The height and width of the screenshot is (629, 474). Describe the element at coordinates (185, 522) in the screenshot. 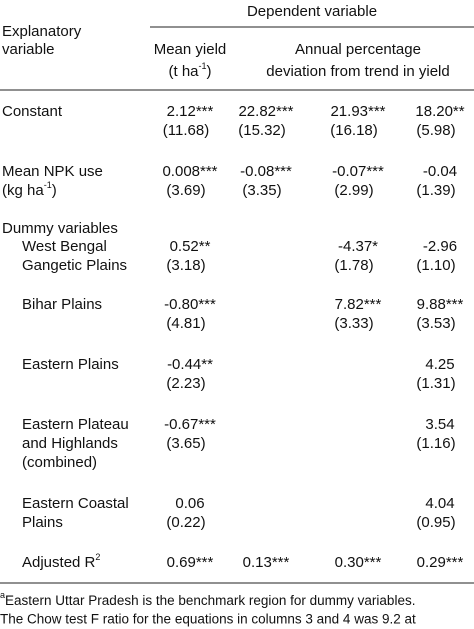

I see `t-value: (0.22)` at that location.